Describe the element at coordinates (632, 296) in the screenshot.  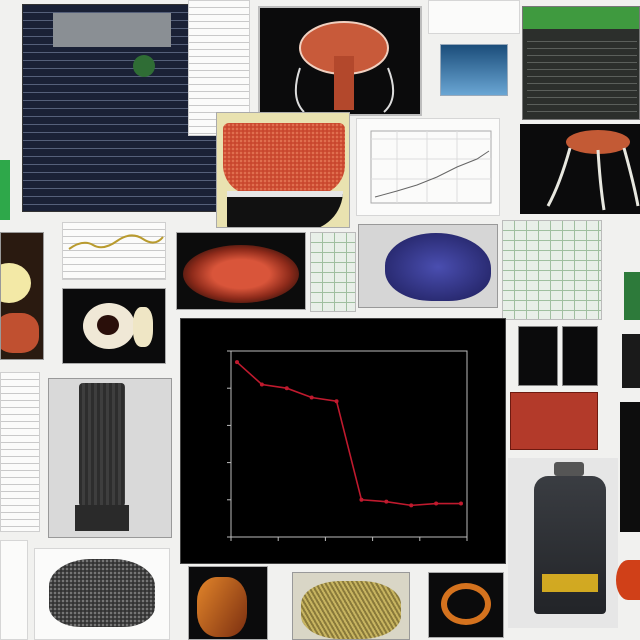
I see `green-box-tile` at that location.